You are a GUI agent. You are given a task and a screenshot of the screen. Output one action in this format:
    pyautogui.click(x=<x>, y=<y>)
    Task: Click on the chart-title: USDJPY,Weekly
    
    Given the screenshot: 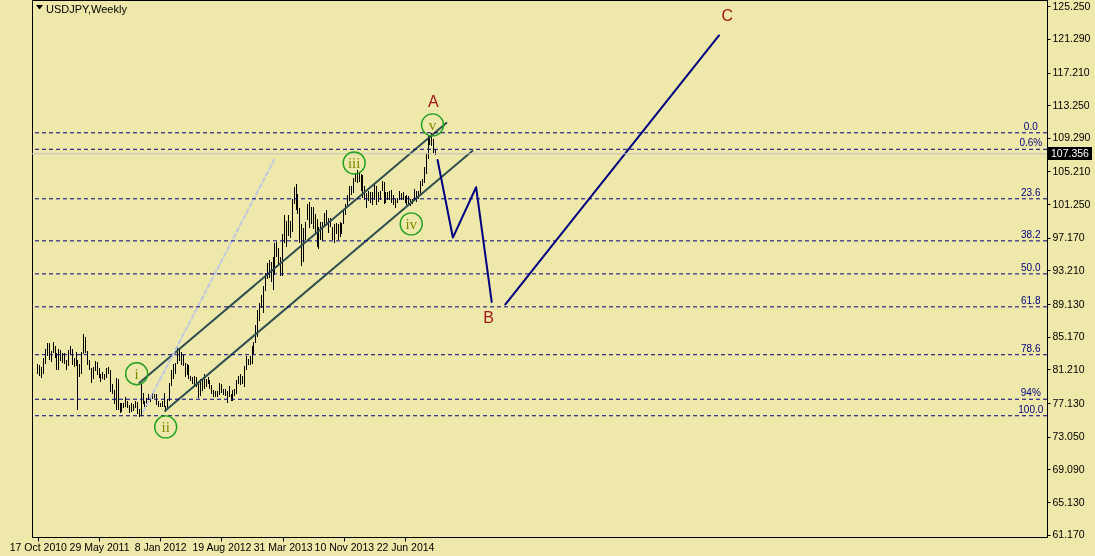 What is the action you would take?
    pyautogui.click(x=87, y=9)
    